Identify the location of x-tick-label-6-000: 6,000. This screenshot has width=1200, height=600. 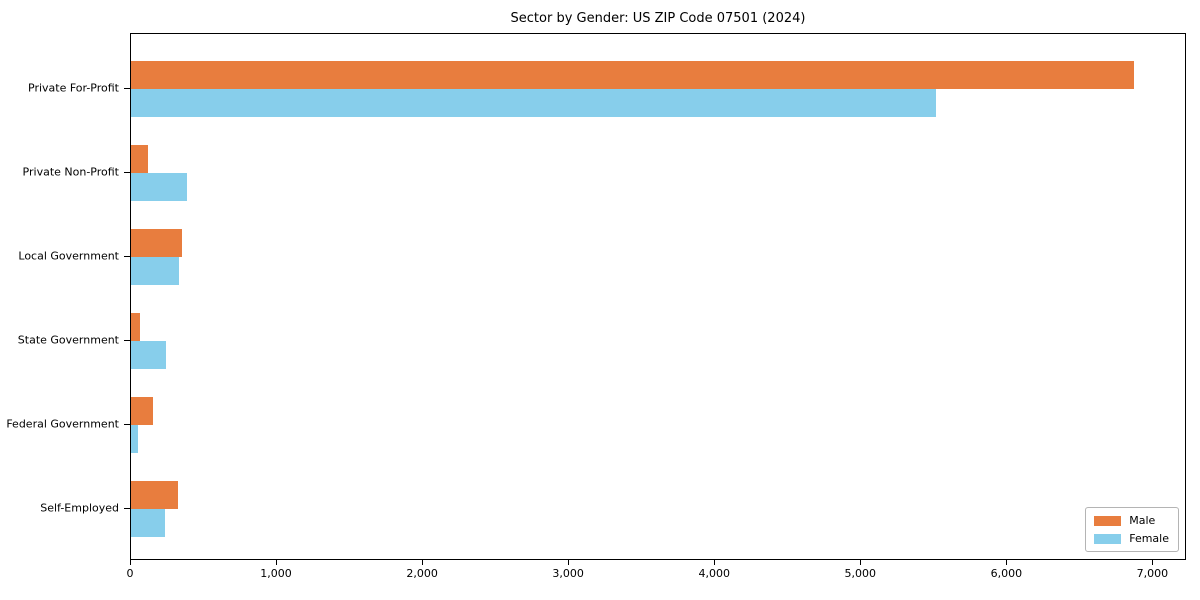
(1006, 573).